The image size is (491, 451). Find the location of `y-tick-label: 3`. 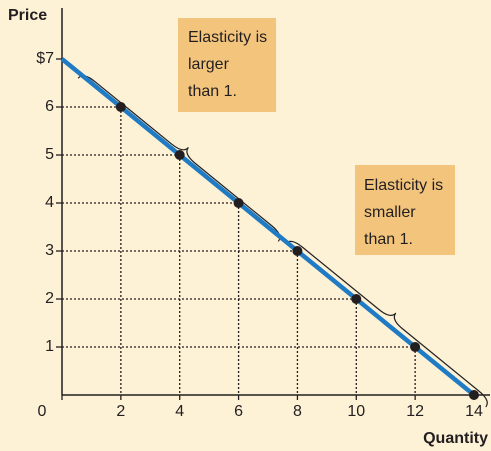

y-tick-label: 3 is located at coordinates (49, 250).